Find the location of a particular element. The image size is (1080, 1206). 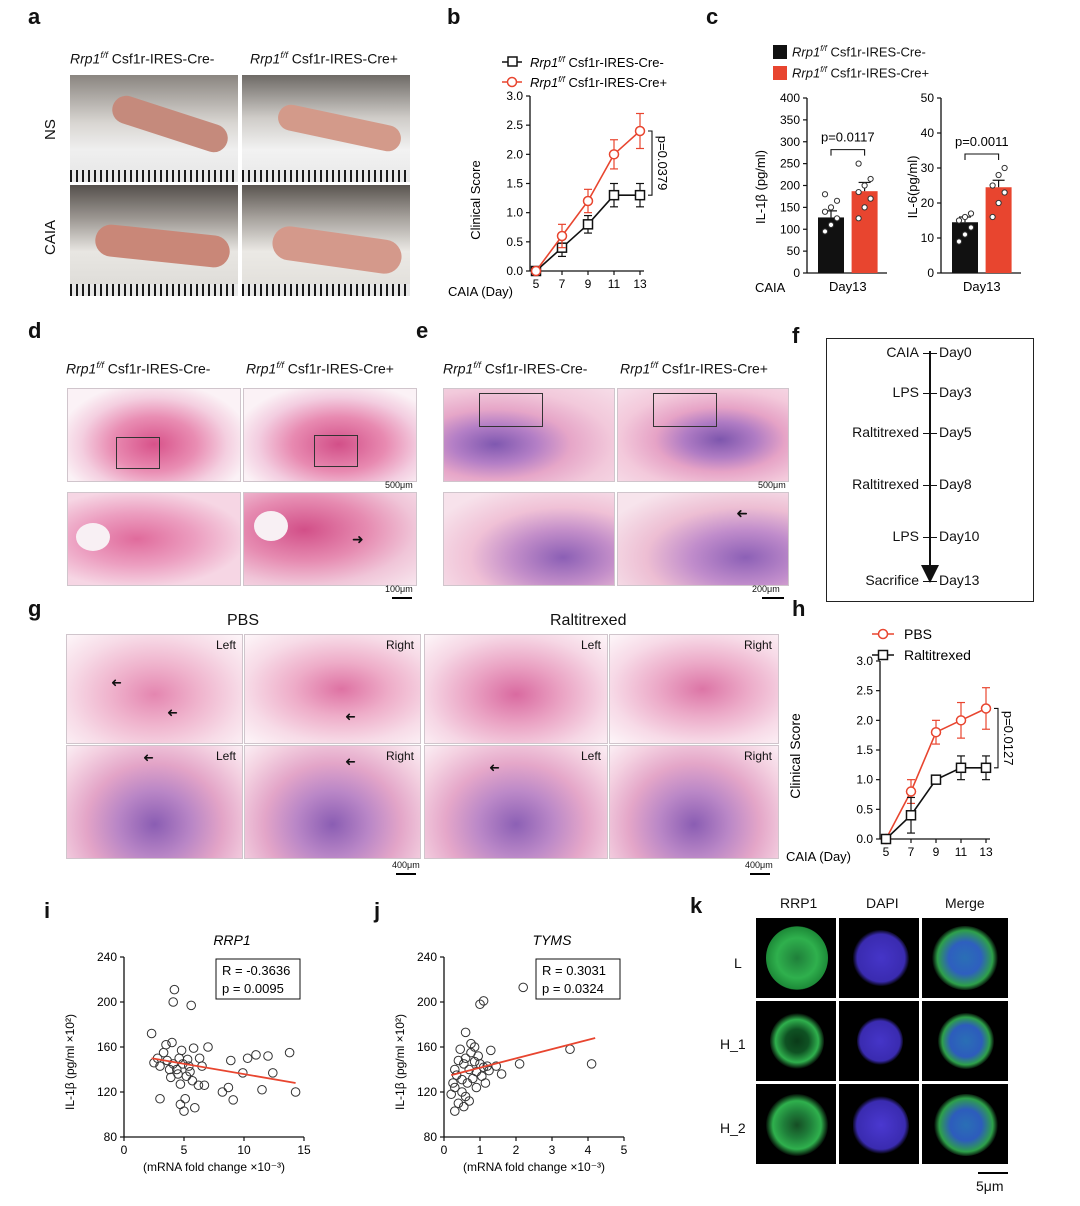

scale-e-top: 500μm is located at coordinates (772, 485).